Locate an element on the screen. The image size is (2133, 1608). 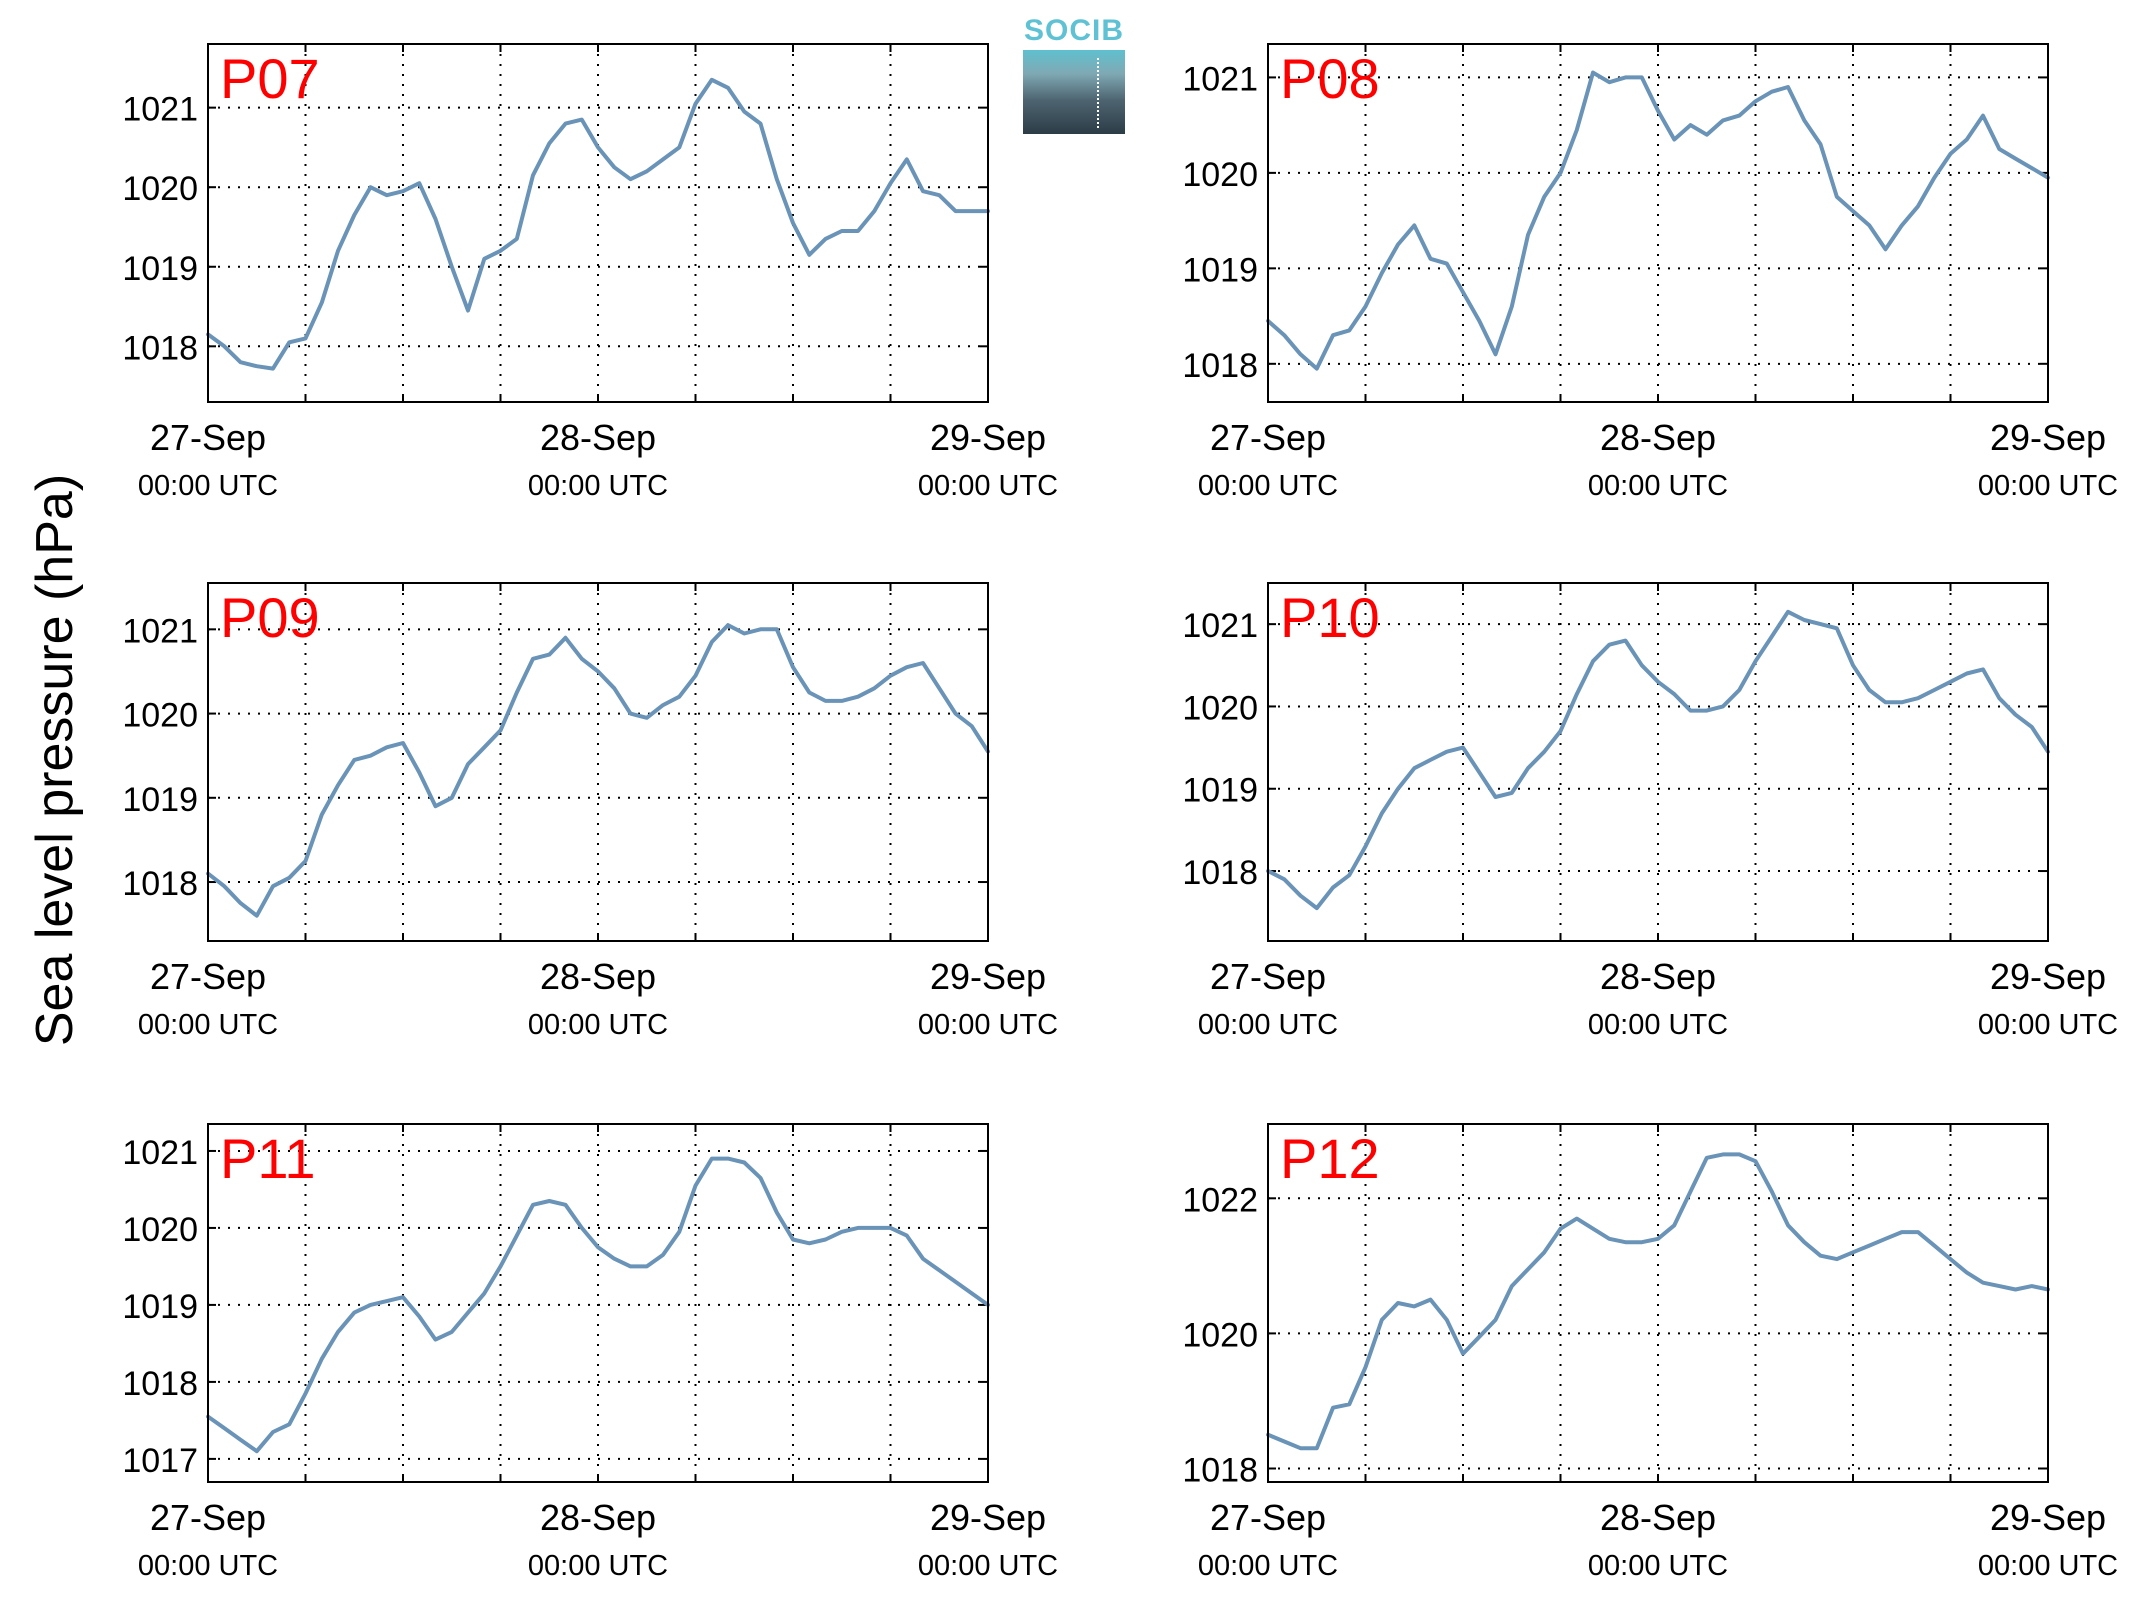
panel-label: P08 is located at coordinates (1330, 78).